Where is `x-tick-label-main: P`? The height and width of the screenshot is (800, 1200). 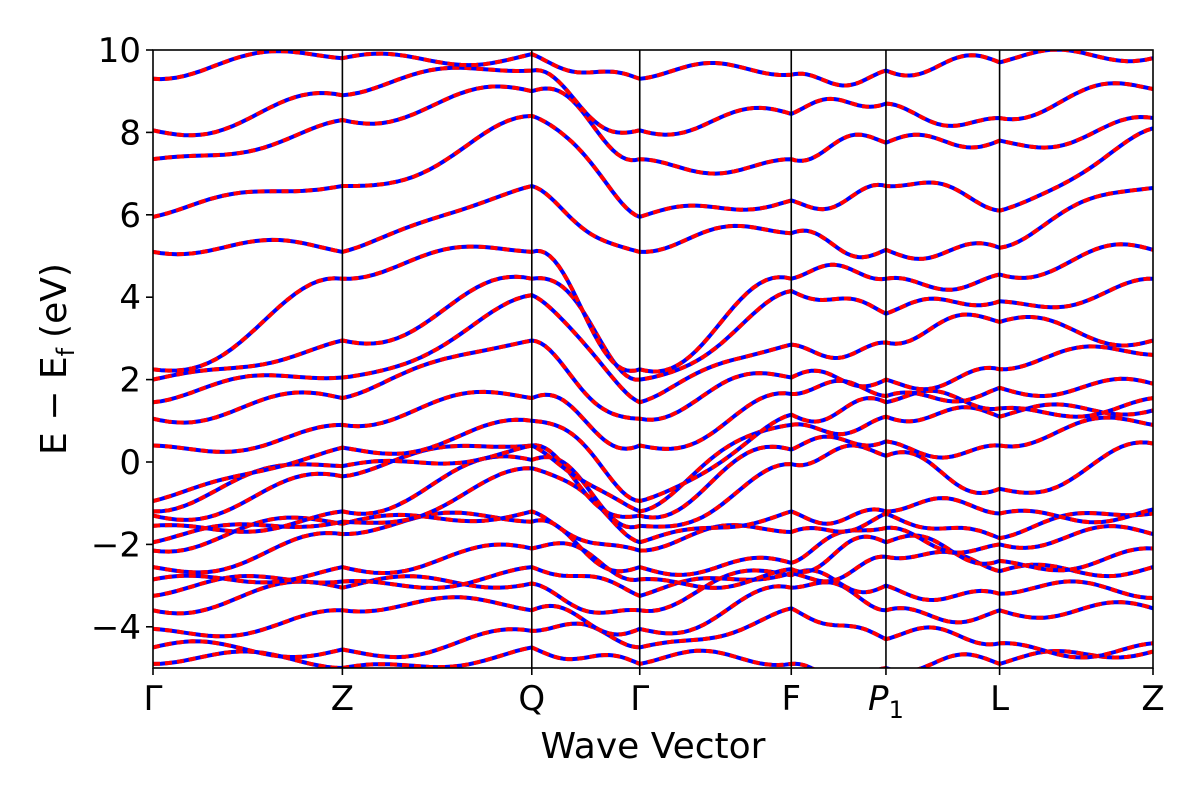
x-tick-label-main: P is located at coordinates (878, 699).